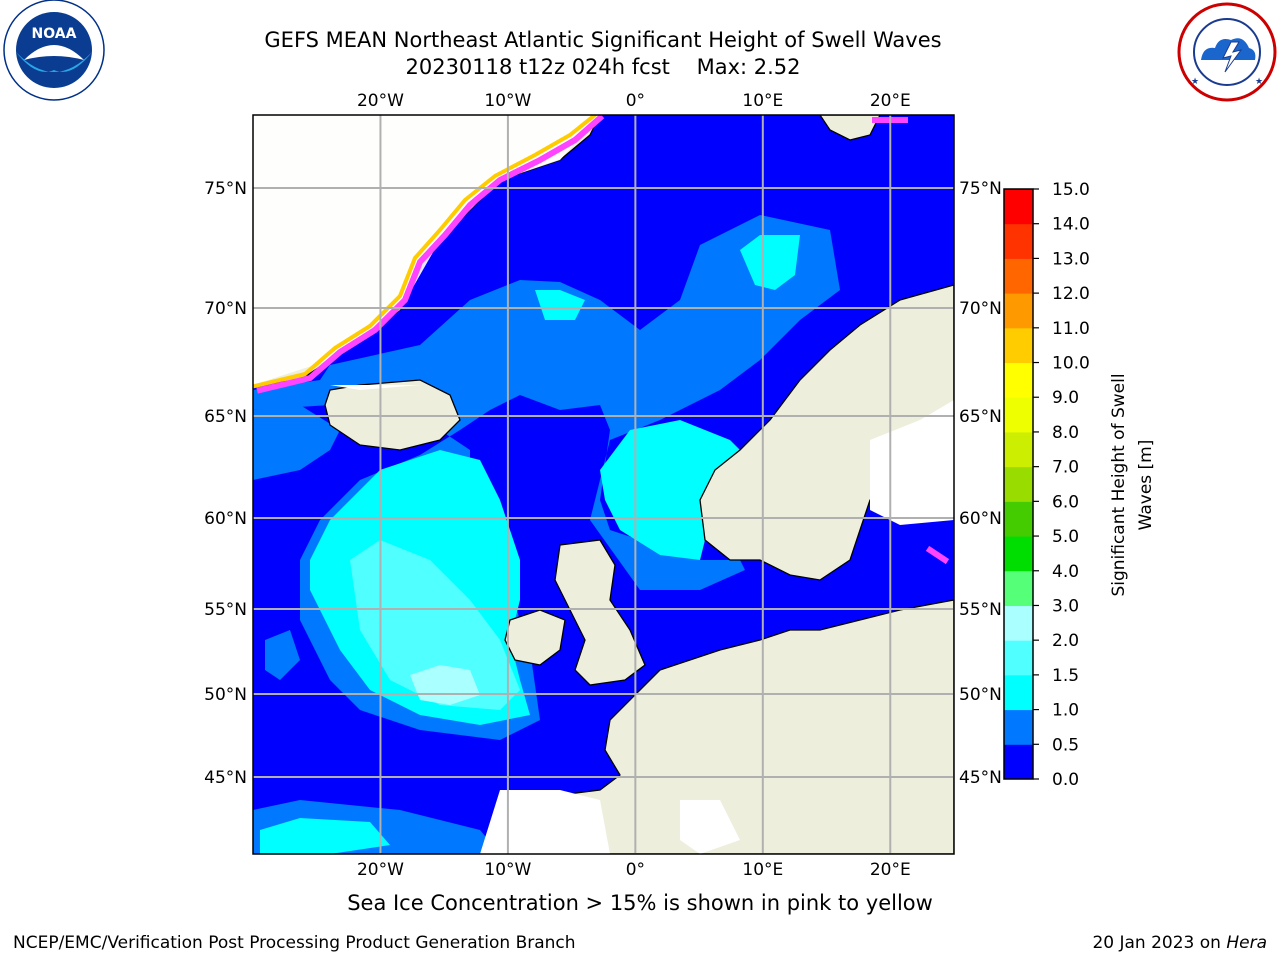 Image resolution: width=1280 pixels, height=960 pixels. What do you see at coordinates (1071, 294) in the screenshot?
I see `colorbar-tick-label: 12.0` at bounding box center [1071, 294].